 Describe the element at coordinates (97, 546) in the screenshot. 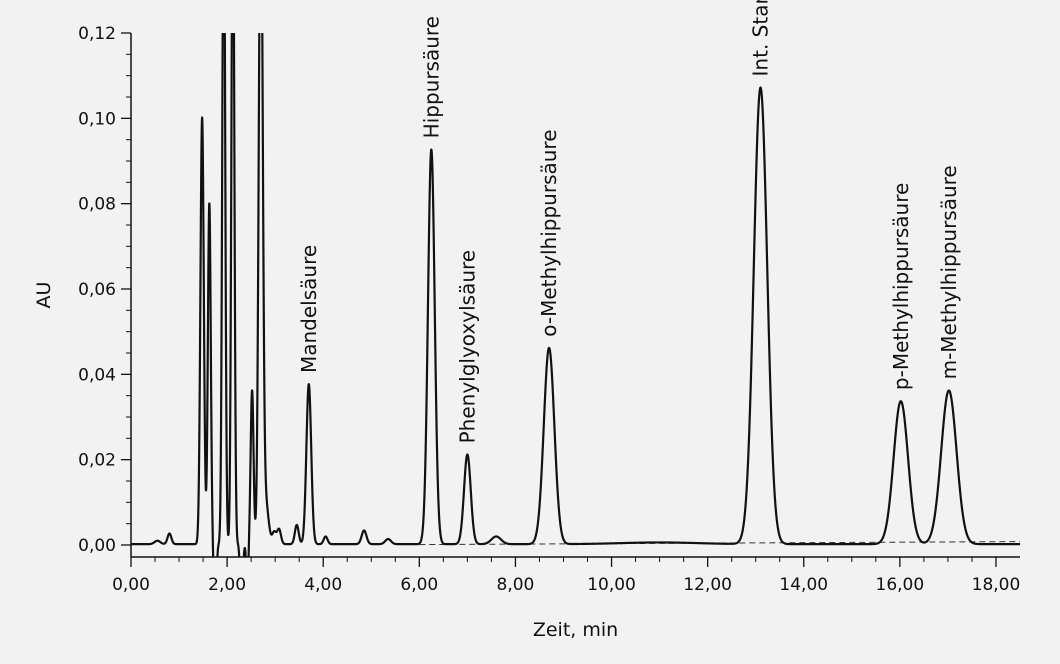

I see `y-tick-label: 0,00` at that location.